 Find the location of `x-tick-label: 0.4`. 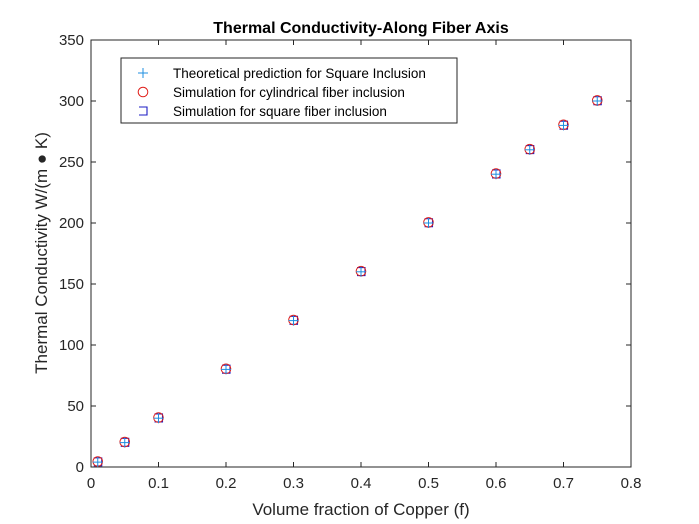

x-tick-label: 0.4 is located at coordinates (361, 483).